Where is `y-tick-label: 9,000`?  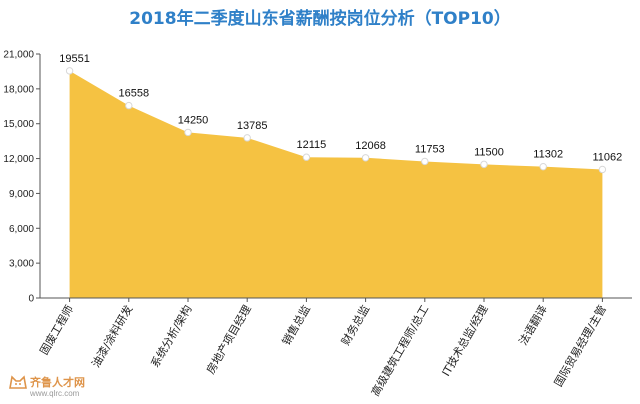 y-tick-label: 9,000 is located at coordinates (21, 194).